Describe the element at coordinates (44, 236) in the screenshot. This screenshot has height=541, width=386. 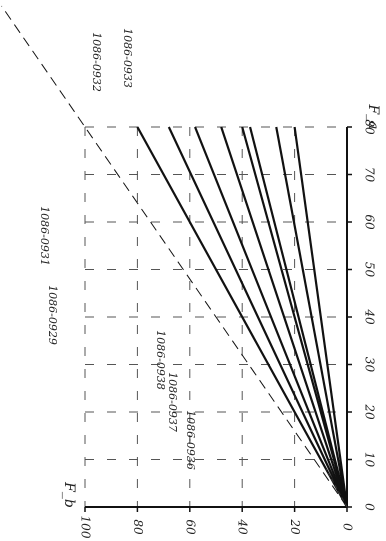
I see `series-label: 1086-0931` at that location.